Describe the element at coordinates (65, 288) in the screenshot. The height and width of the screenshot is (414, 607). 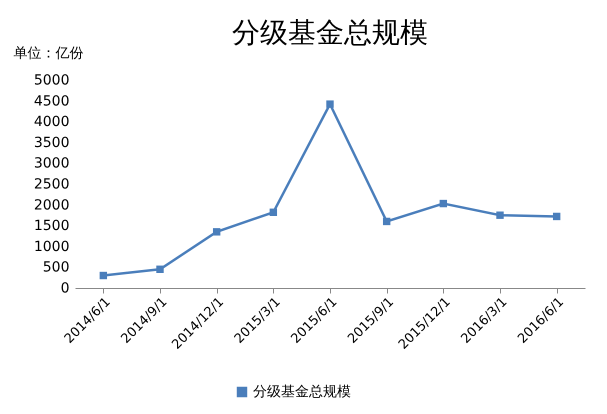
I see `y-tick-label: 0` at that location.